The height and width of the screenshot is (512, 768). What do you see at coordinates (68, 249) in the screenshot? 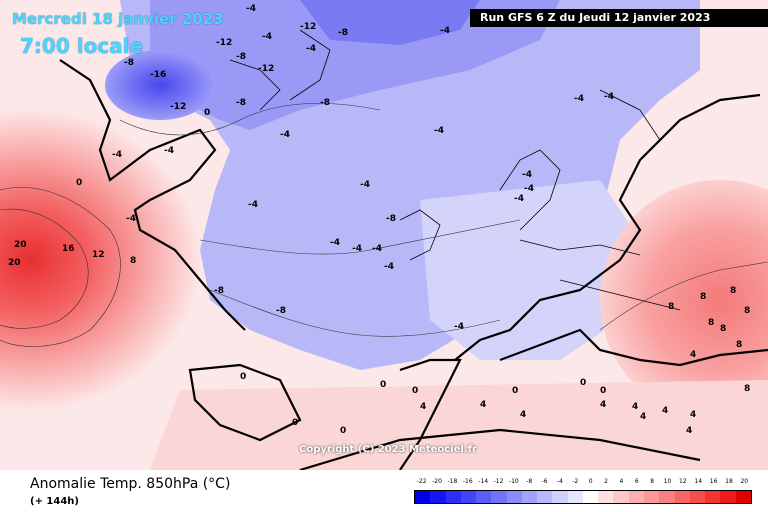
I see `contour-label: 16` at bounding box center [68, 249].